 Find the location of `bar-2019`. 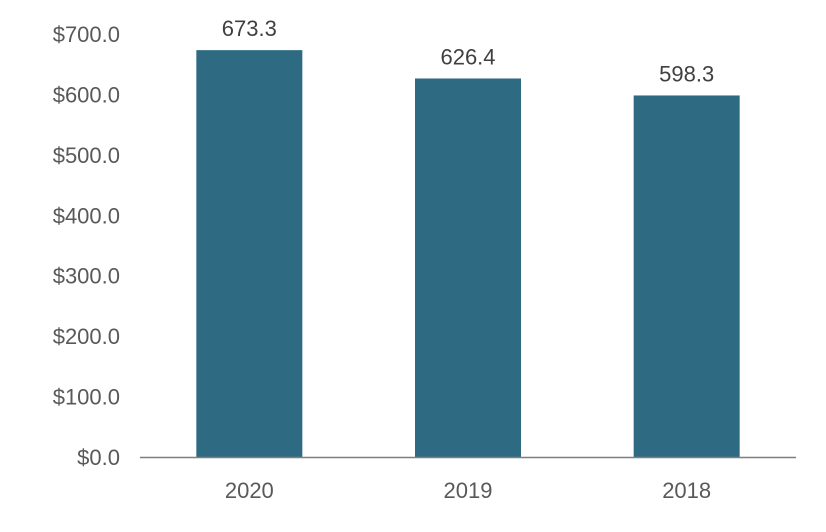

bar-2019 is located at coordinates (468, 267).